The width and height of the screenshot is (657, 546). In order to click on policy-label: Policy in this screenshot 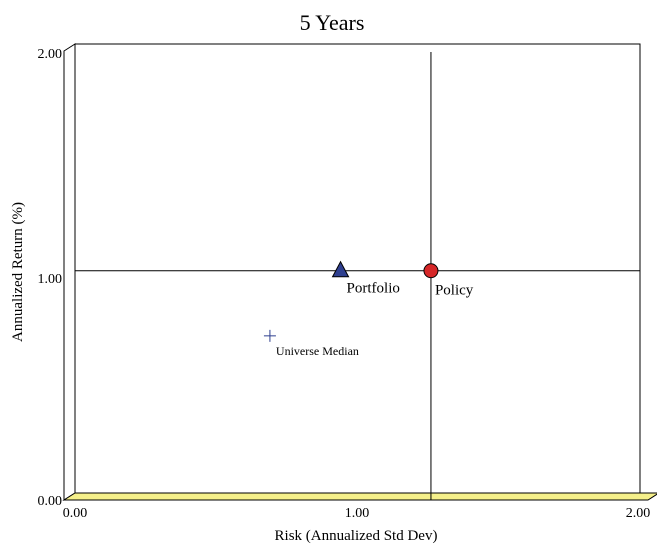, I will do `click(454, 291)`.